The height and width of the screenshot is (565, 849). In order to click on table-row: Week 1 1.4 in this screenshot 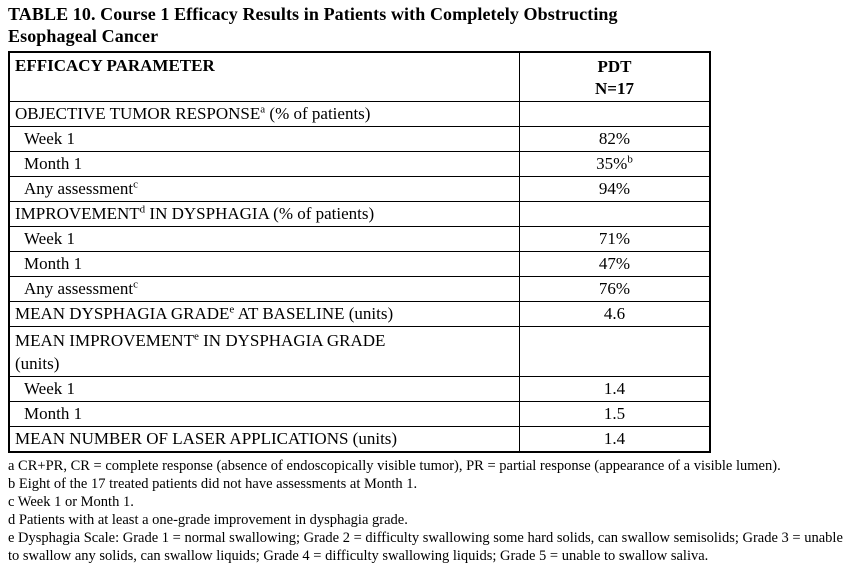, I will do `click(359, 389)`.